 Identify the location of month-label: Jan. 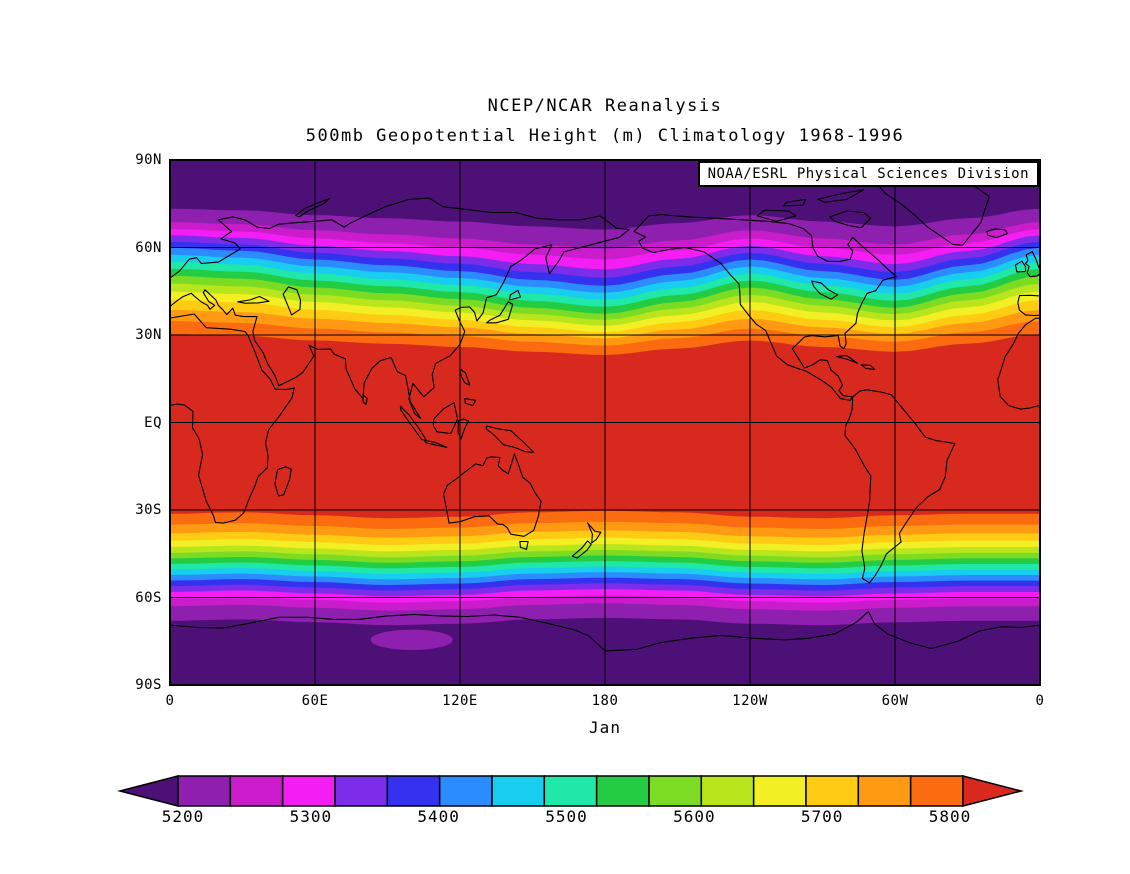
(605, 727).